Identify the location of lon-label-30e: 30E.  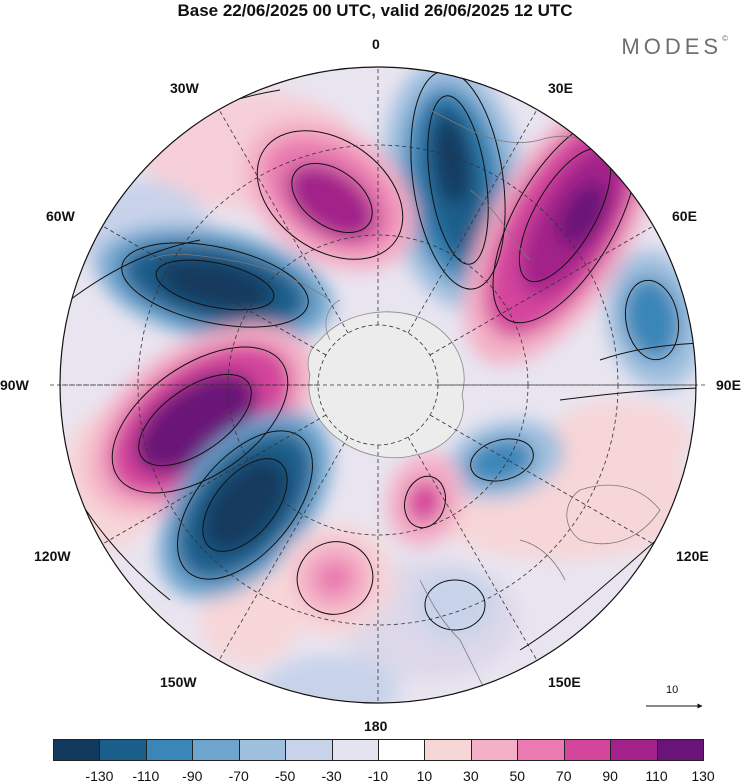
(560, 88).